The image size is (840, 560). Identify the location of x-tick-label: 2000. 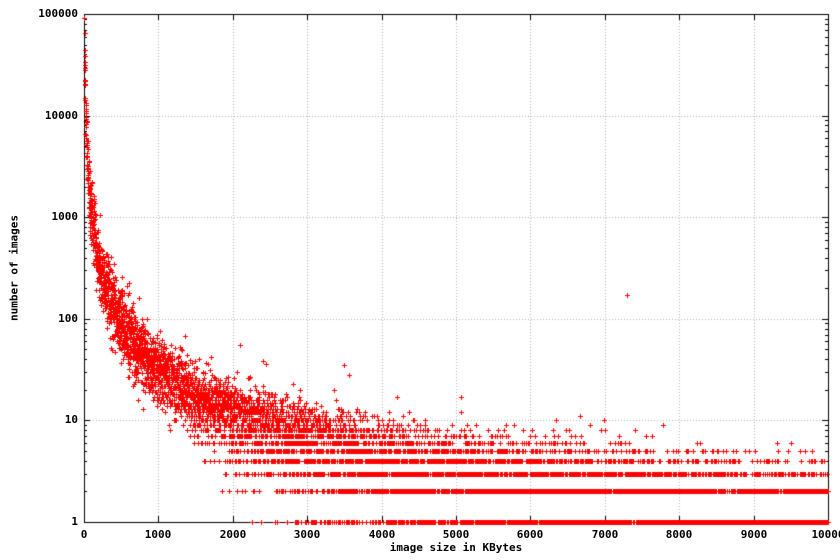
(233, 534).